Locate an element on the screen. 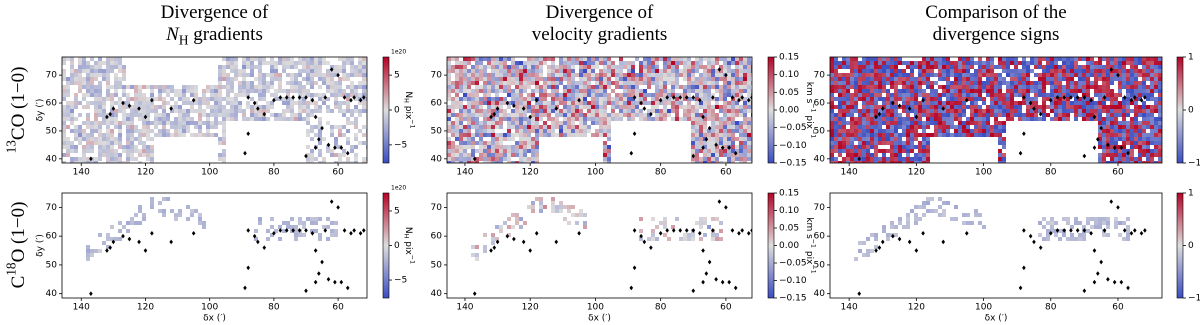 Image resolution: width=1200 pixels, height=325 pixels. x-tick-label: 120 is located at coordinates (530, 173).